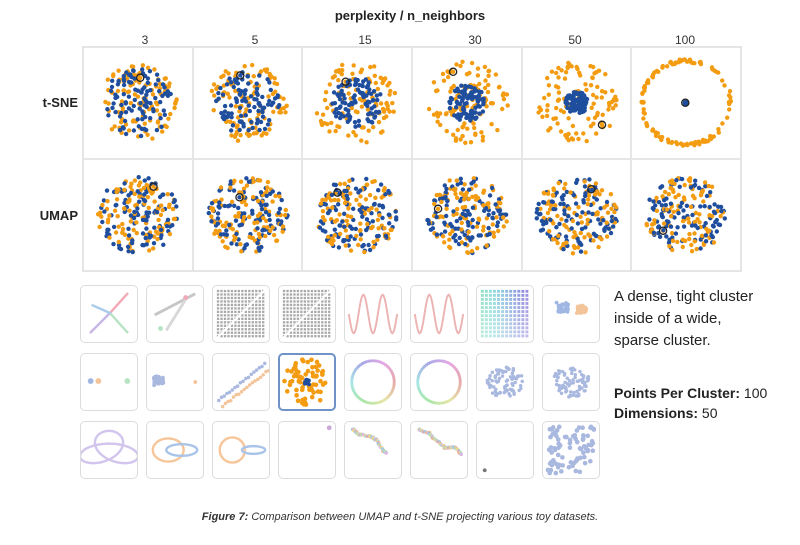 The height and width of the screenshot is (545, 800). What do you see at coordinates (373, 382) in the screenshot?
I see `thumb-circle-a` at bounding box center [373, 382].